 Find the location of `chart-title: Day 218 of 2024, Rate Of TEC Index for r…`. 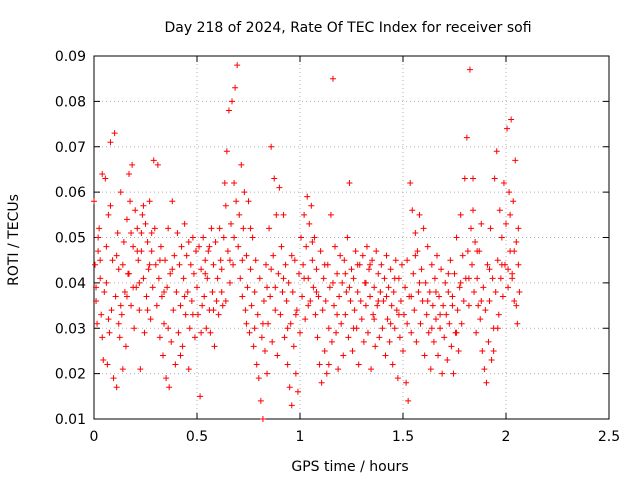

chart-title: Day 218 of 2024, Rate Of TEC Index for r… is located at coordinates (347, 28).